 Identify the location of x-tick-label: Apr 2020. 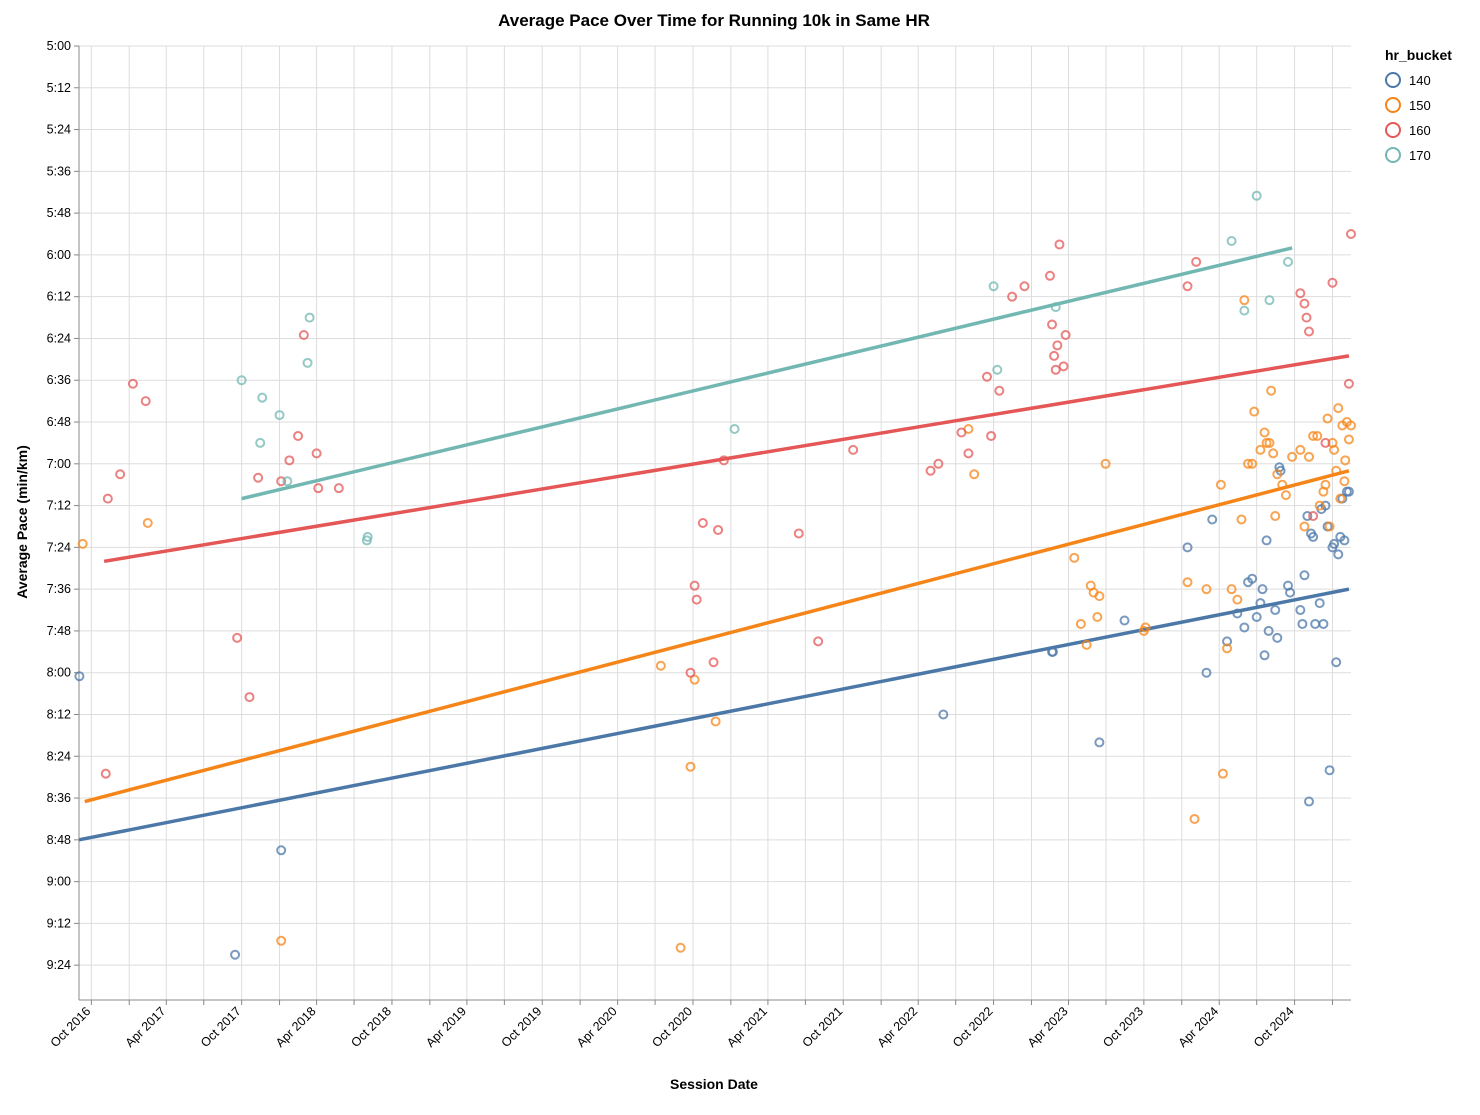
(597, 1027).